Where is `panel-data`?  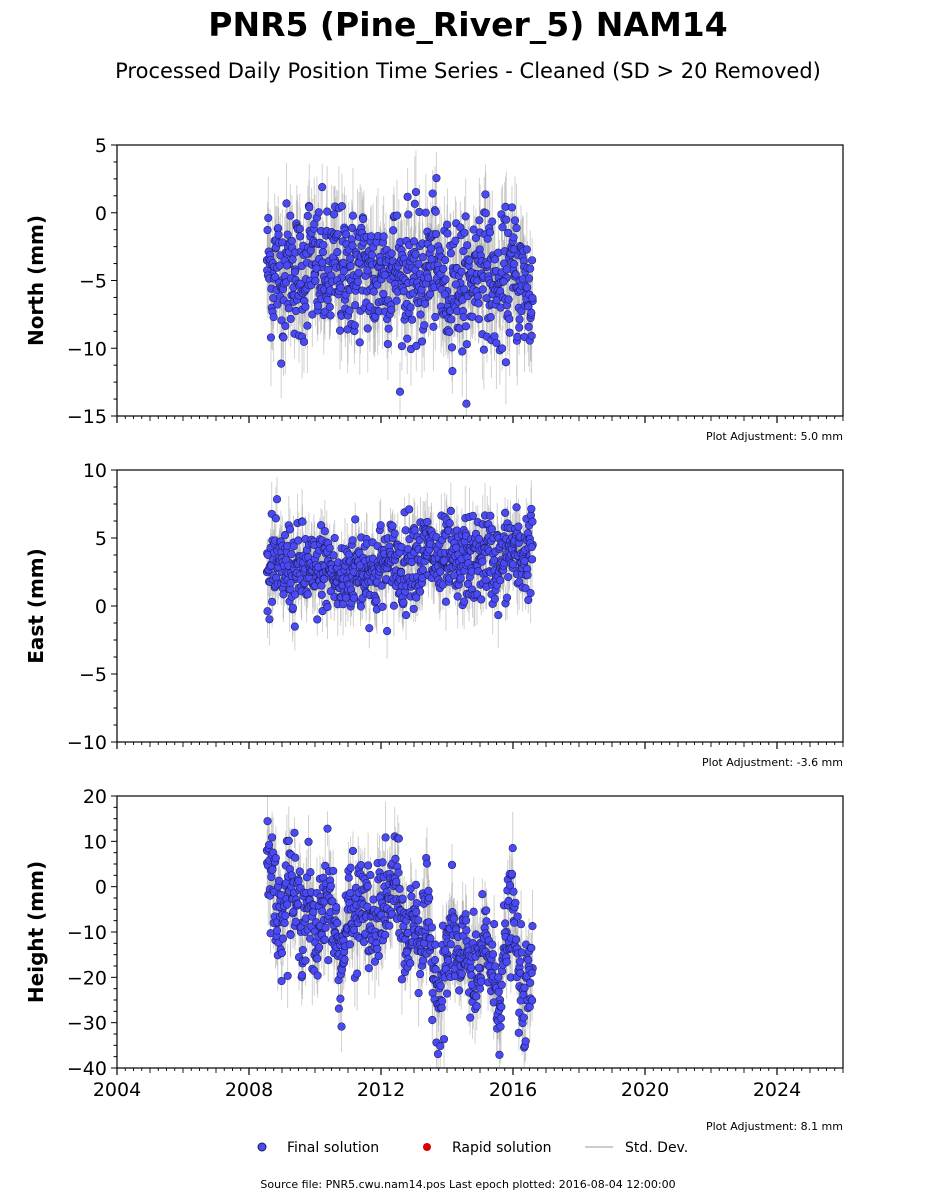 panel-data is located at coordinates (399, 932).